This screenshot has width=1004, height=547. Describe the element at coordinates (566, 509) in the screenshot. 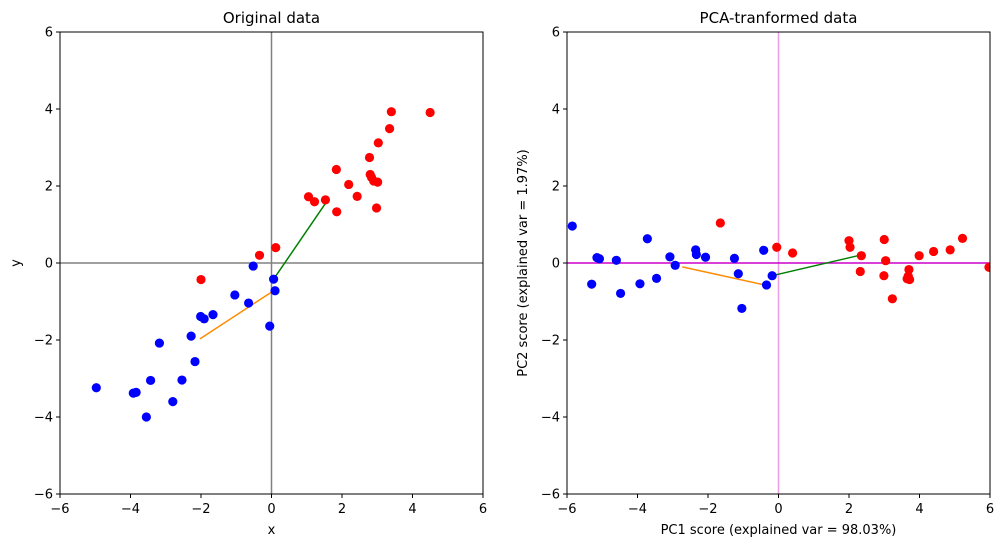

I see `x-tick-label: −6` at that location.